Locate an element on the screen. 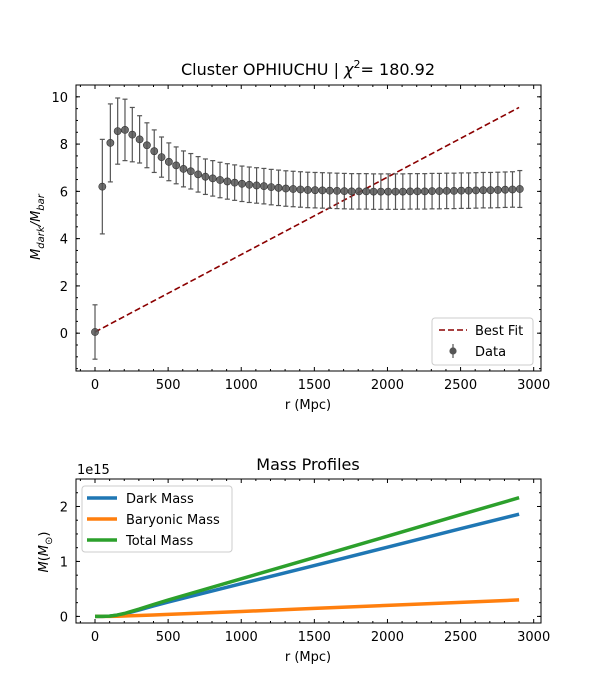 The width and height of the screenshot is (600, 700). bottom-chart-title: Mass Profiles is located at coordinates (307, 464).